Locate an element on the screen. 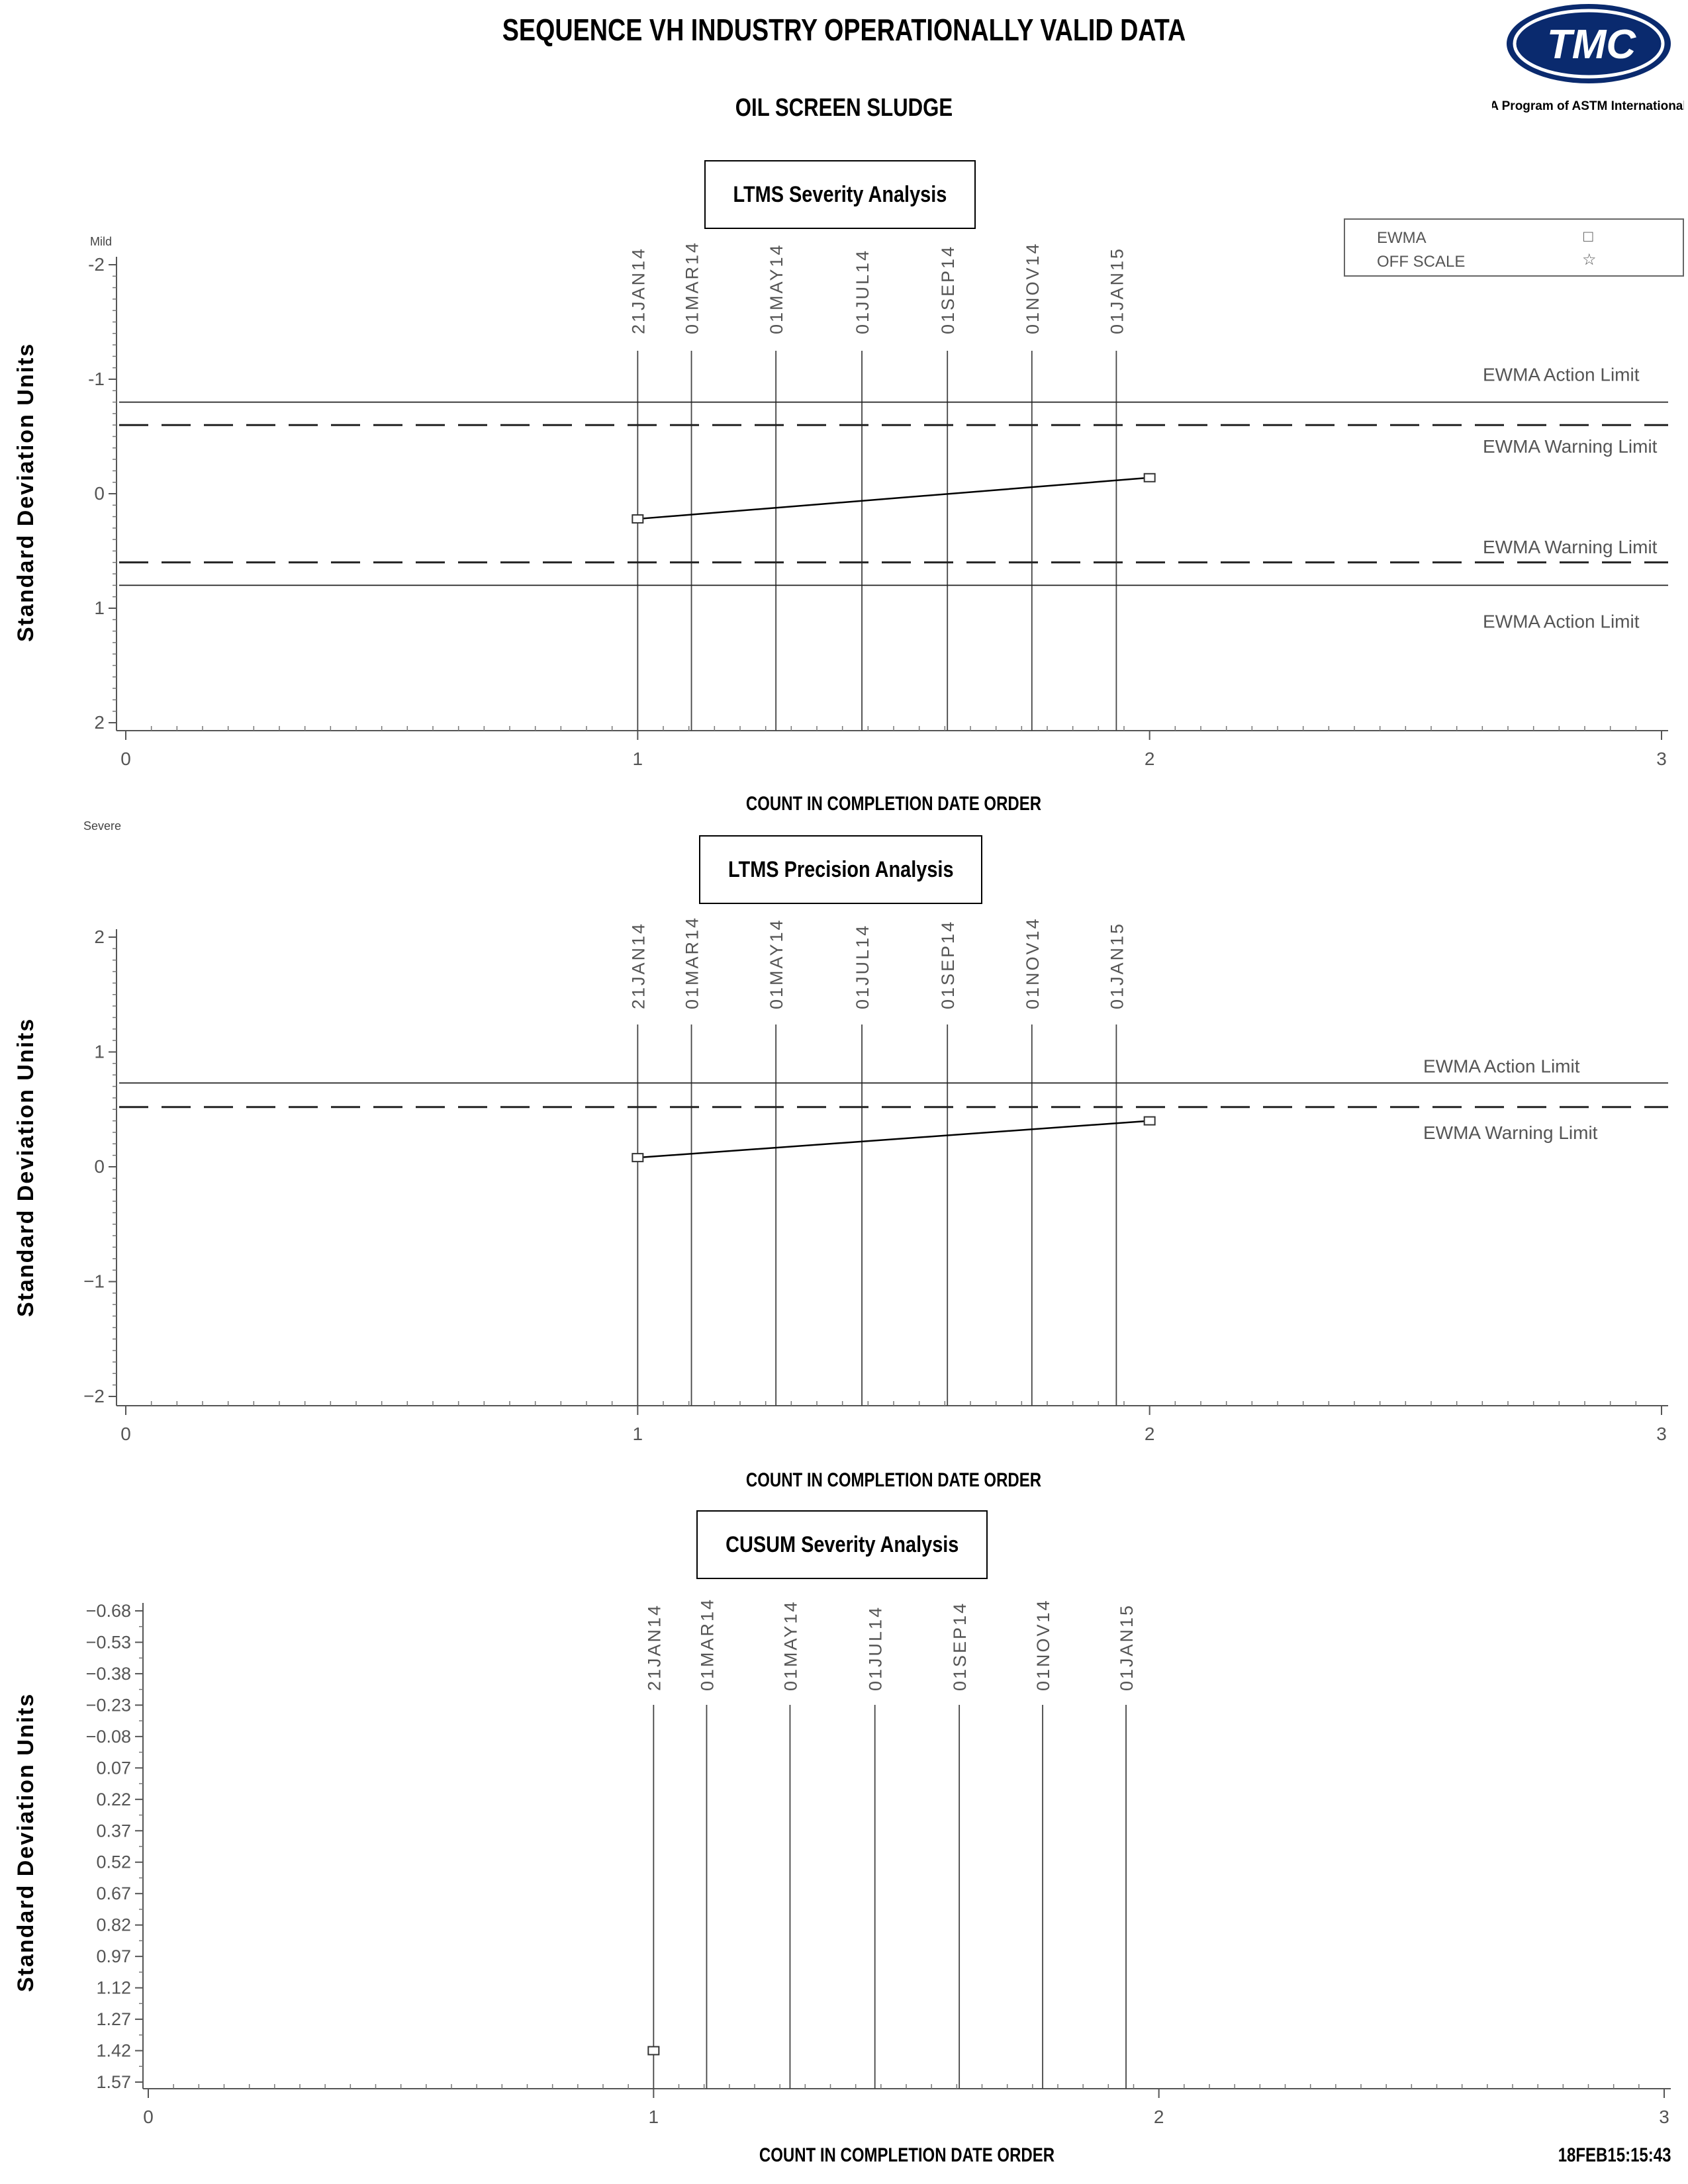 The height and width of the screenshot is (2184, 1688). chart-2-series-line is located at coordinates (893, 1139).